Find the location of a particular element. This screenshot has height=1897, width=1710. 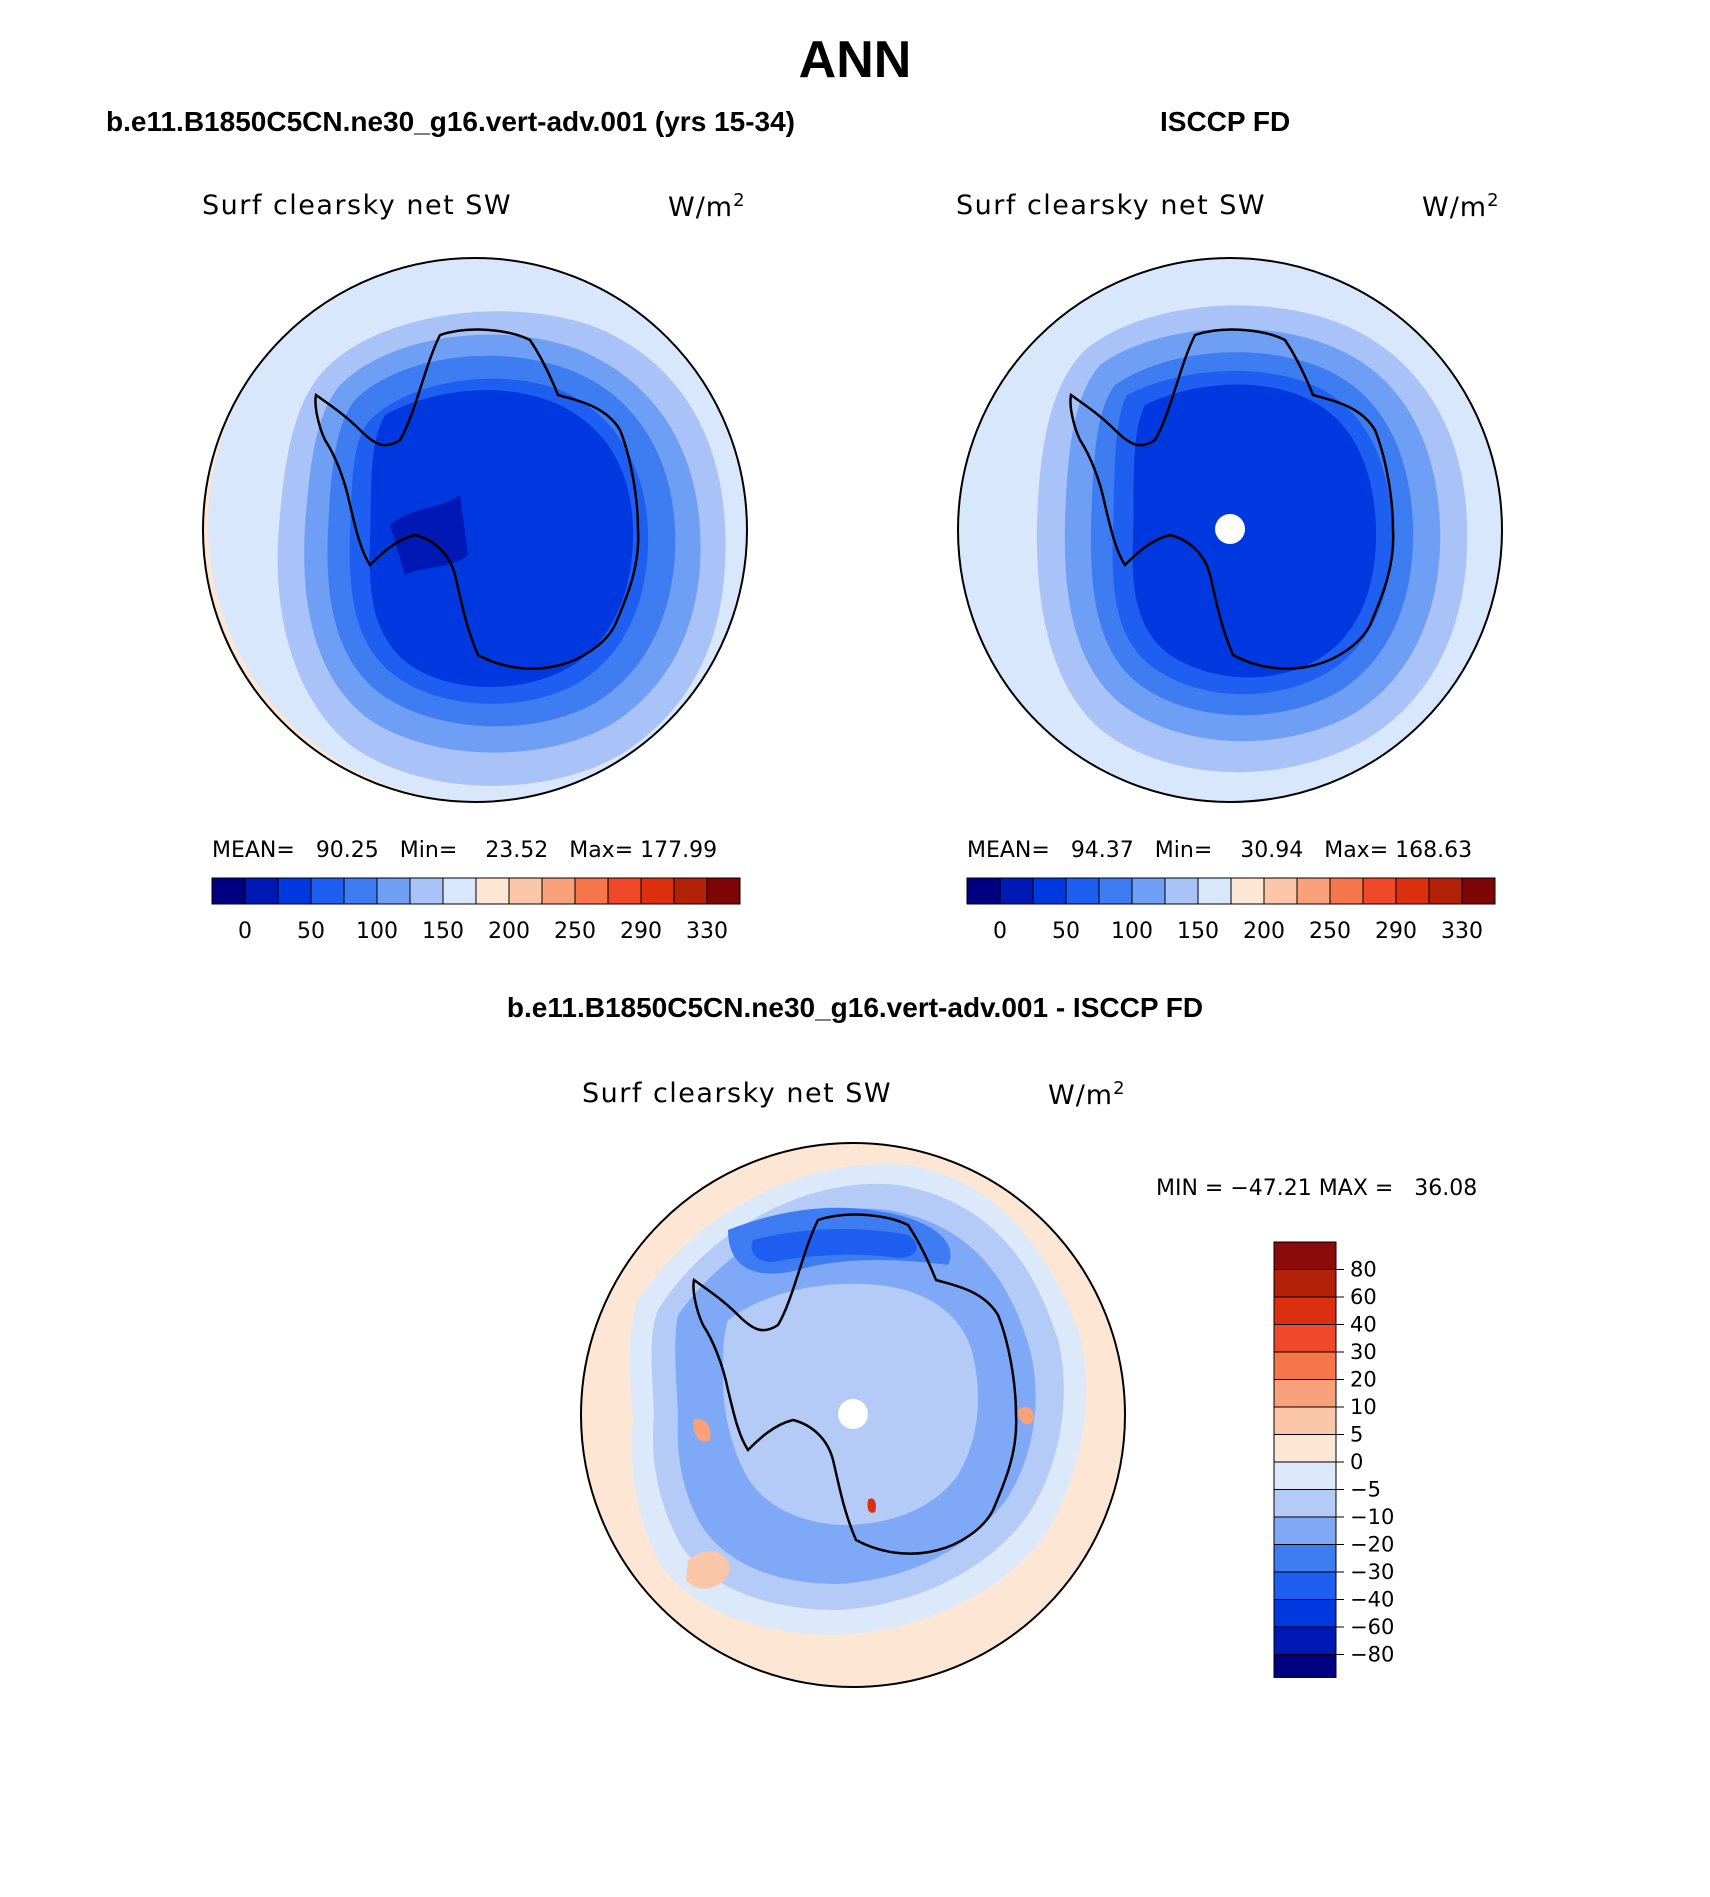

map-model-border is located at coordinates (475, 530).